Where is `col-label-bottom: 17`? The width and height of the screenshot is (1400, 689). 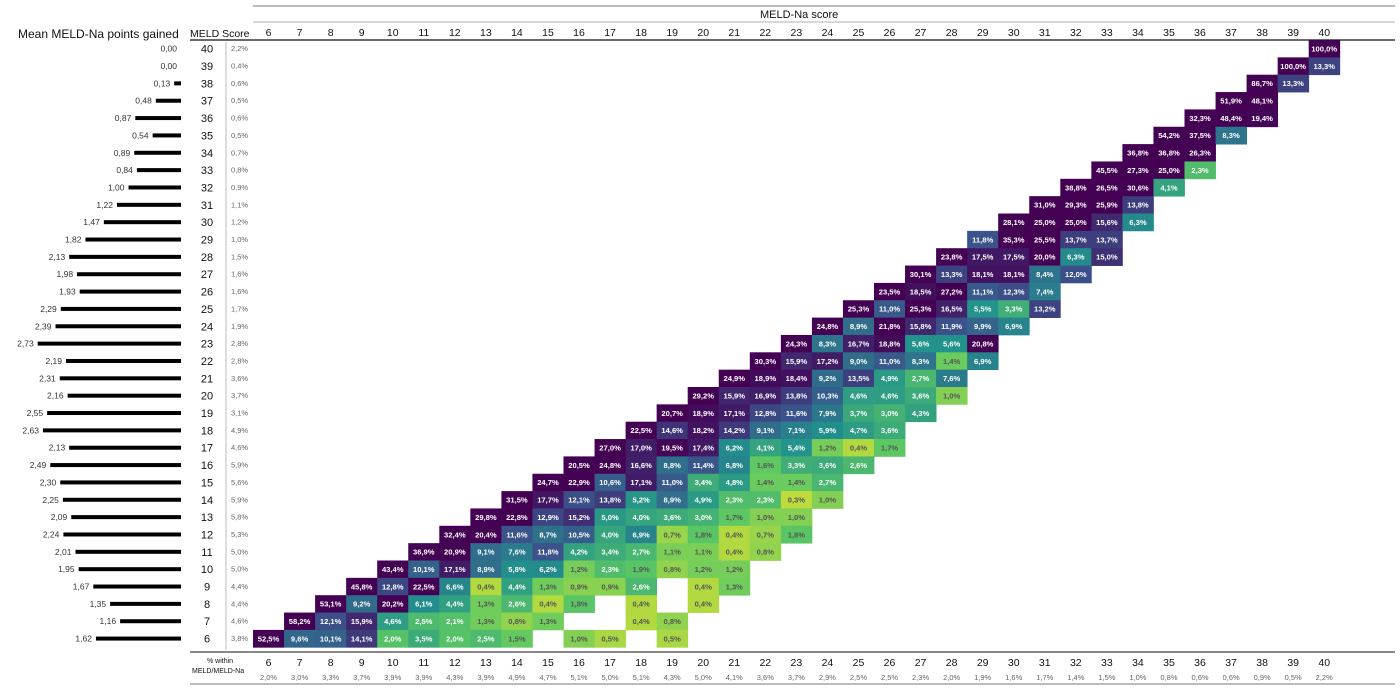 col-label-bottom: 17 is located at coordinates (610, 663).